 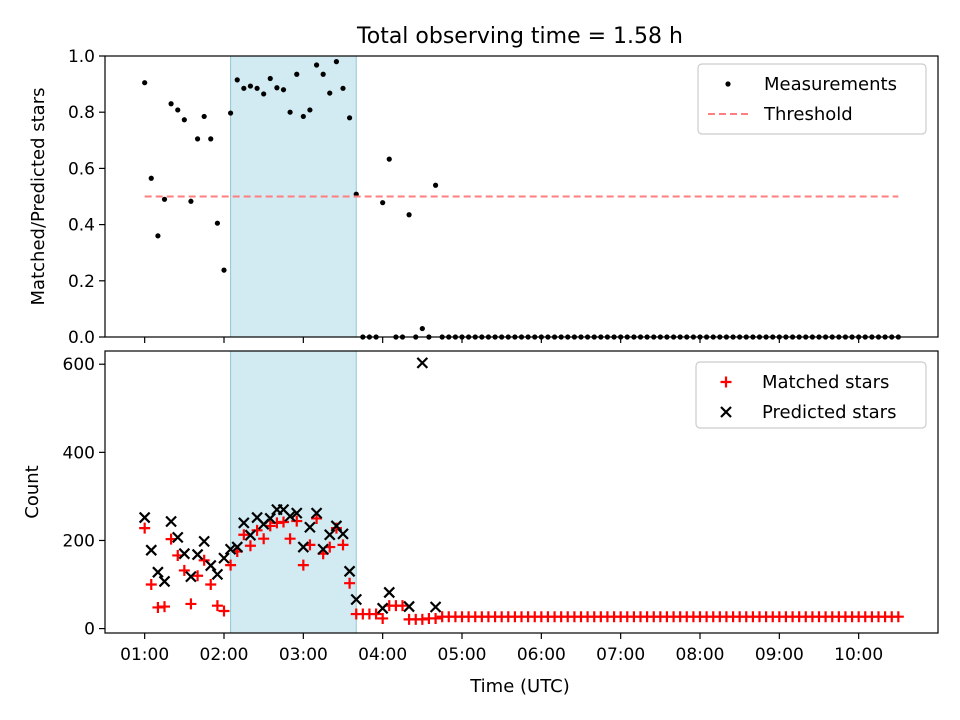 I want to click on legend-marker, so click(x=728, y=84).